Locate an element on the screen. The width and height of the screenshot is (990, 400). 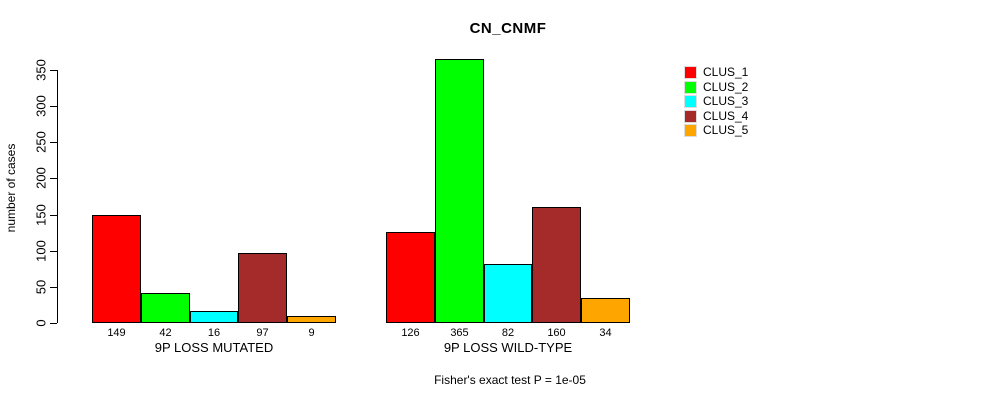
legend-row: CLUS_2 is located at coordinates (716, 86).